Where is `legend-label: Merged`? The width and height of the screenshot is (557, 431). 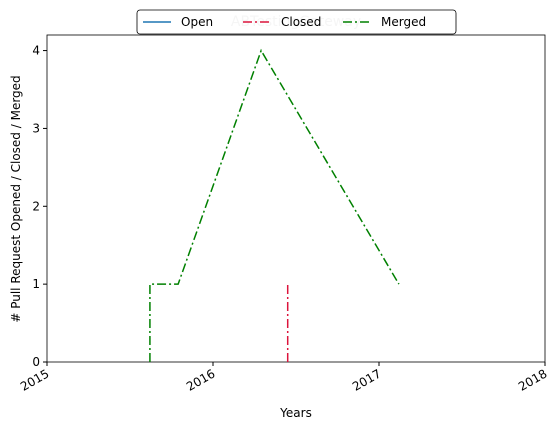 legend-label: Merged is located at coordinates (403, 22).